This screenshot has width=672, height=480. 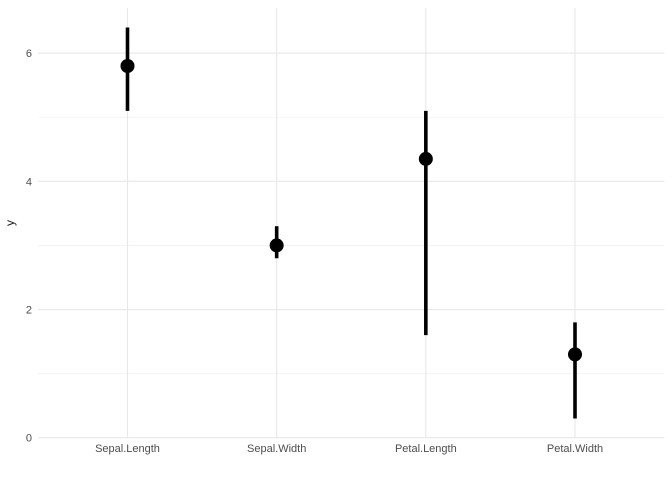 I want to click on x-tick-label-Petal.Width: Petal.Width, so click(x=575, y=449).